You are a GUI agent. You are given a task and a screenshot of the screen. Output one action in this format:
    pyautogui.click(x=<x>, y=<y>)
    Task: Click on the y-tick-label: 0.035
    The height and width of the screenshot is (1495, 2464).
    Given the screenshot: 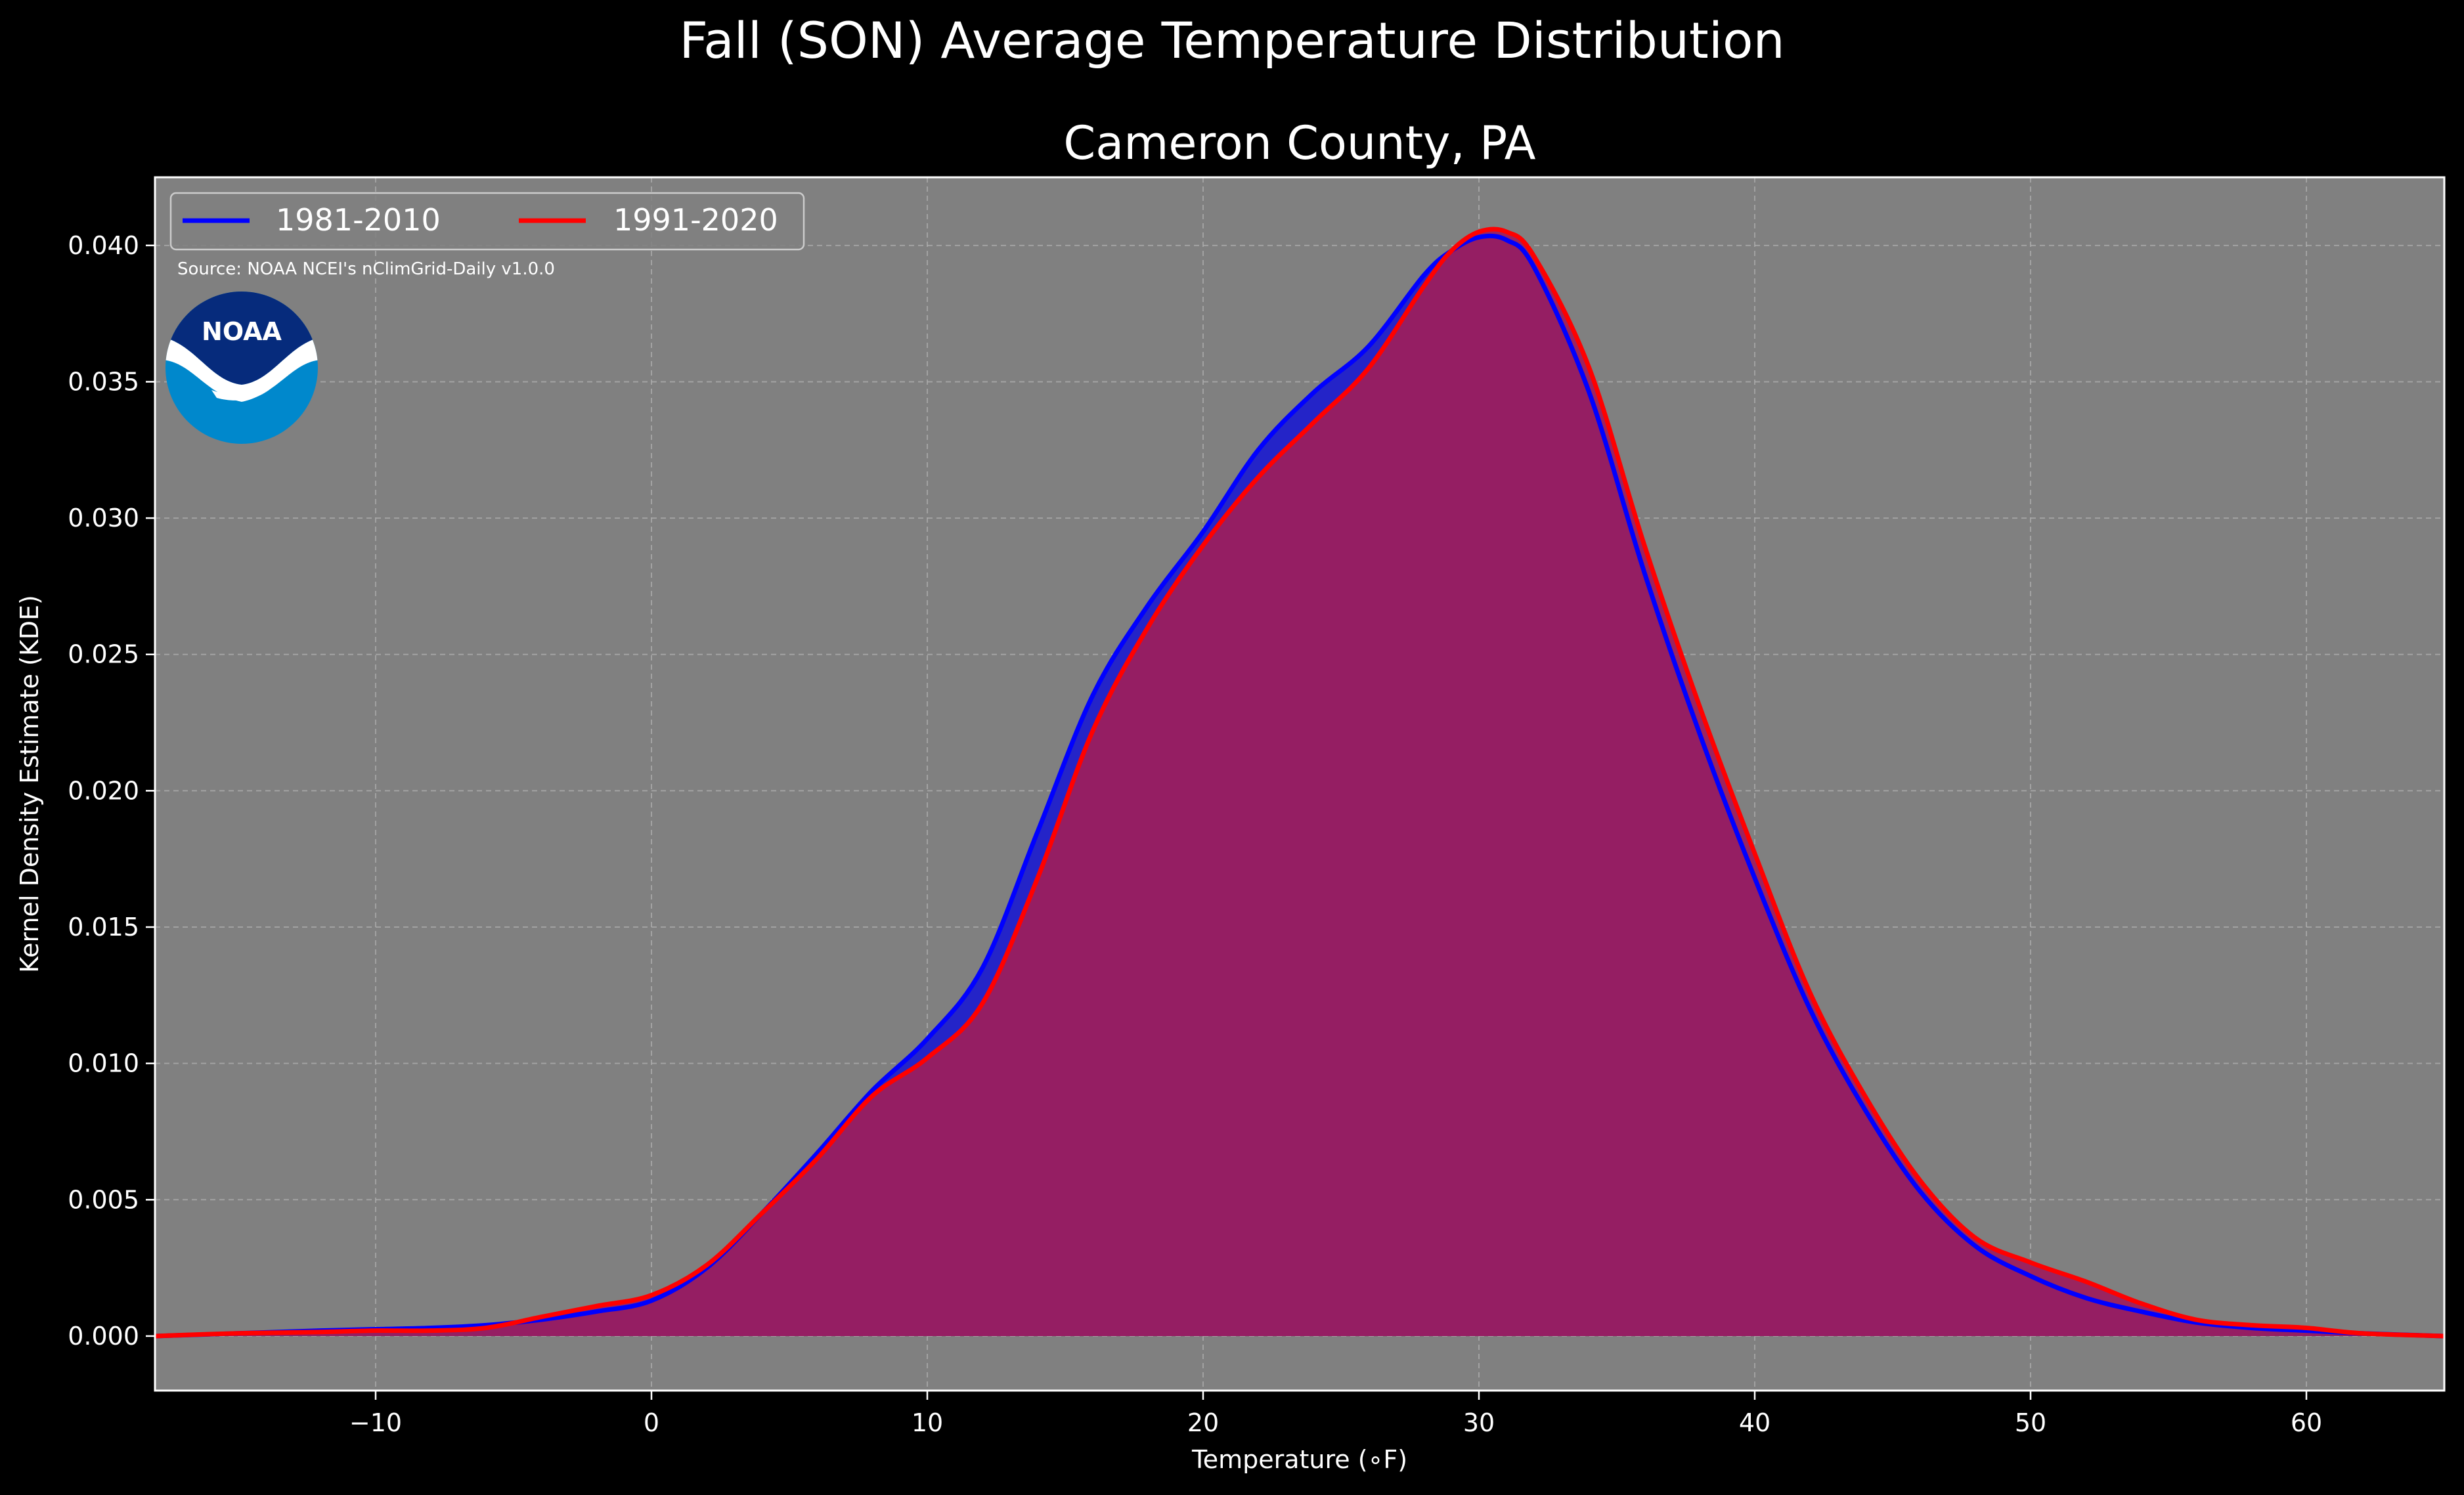 What is the action you would take?
    pyautogui.click(x=103, y=381)
    